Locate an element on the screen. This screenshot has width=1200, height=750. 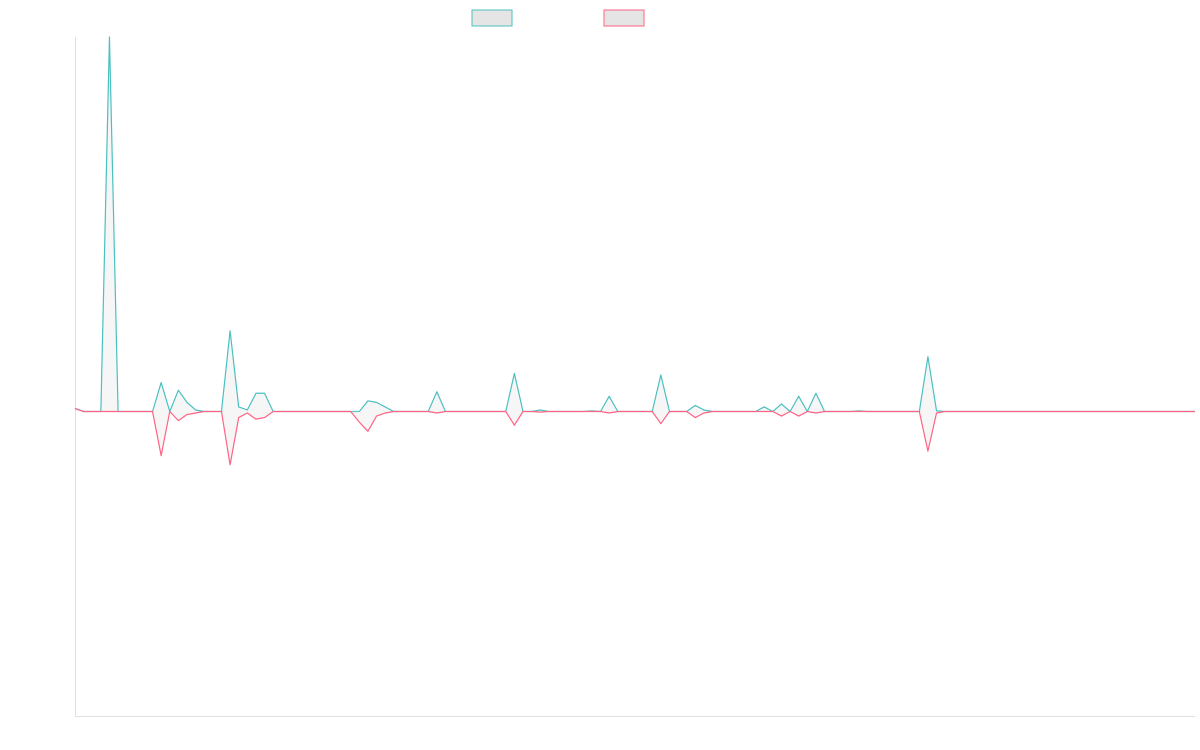
series-2-area is located at coordinates (635, 436).